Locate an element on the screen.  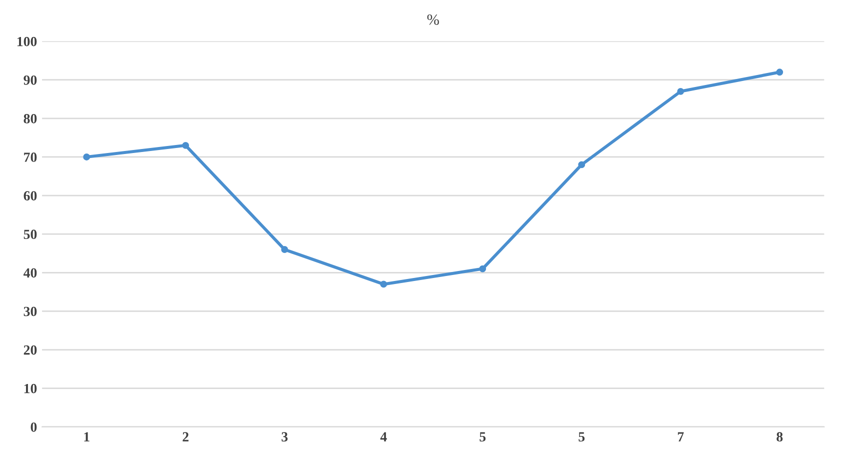
y-tick-label: 50 is located at coordinates (30, 235).